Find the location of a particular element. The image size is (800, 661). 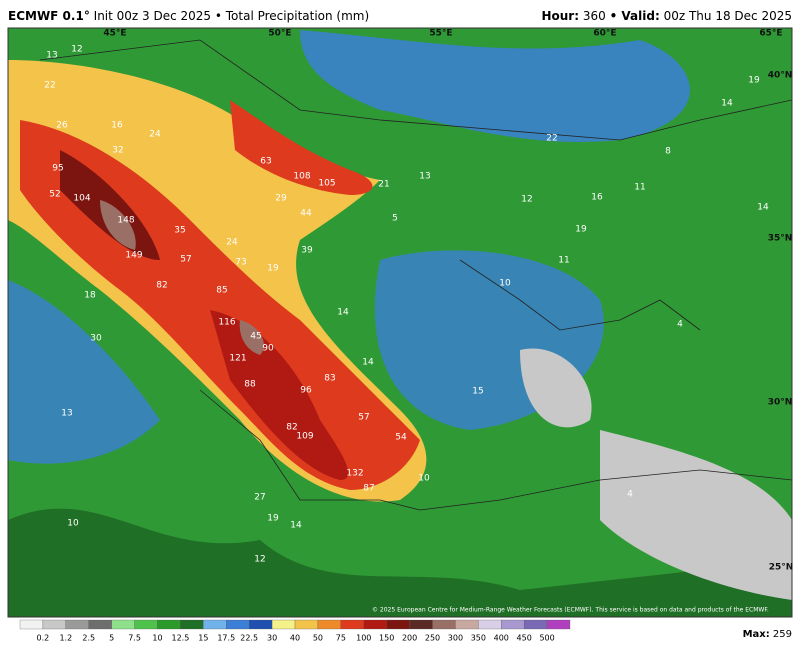

grid-label: 60°E is located at coordinates (604, 34).